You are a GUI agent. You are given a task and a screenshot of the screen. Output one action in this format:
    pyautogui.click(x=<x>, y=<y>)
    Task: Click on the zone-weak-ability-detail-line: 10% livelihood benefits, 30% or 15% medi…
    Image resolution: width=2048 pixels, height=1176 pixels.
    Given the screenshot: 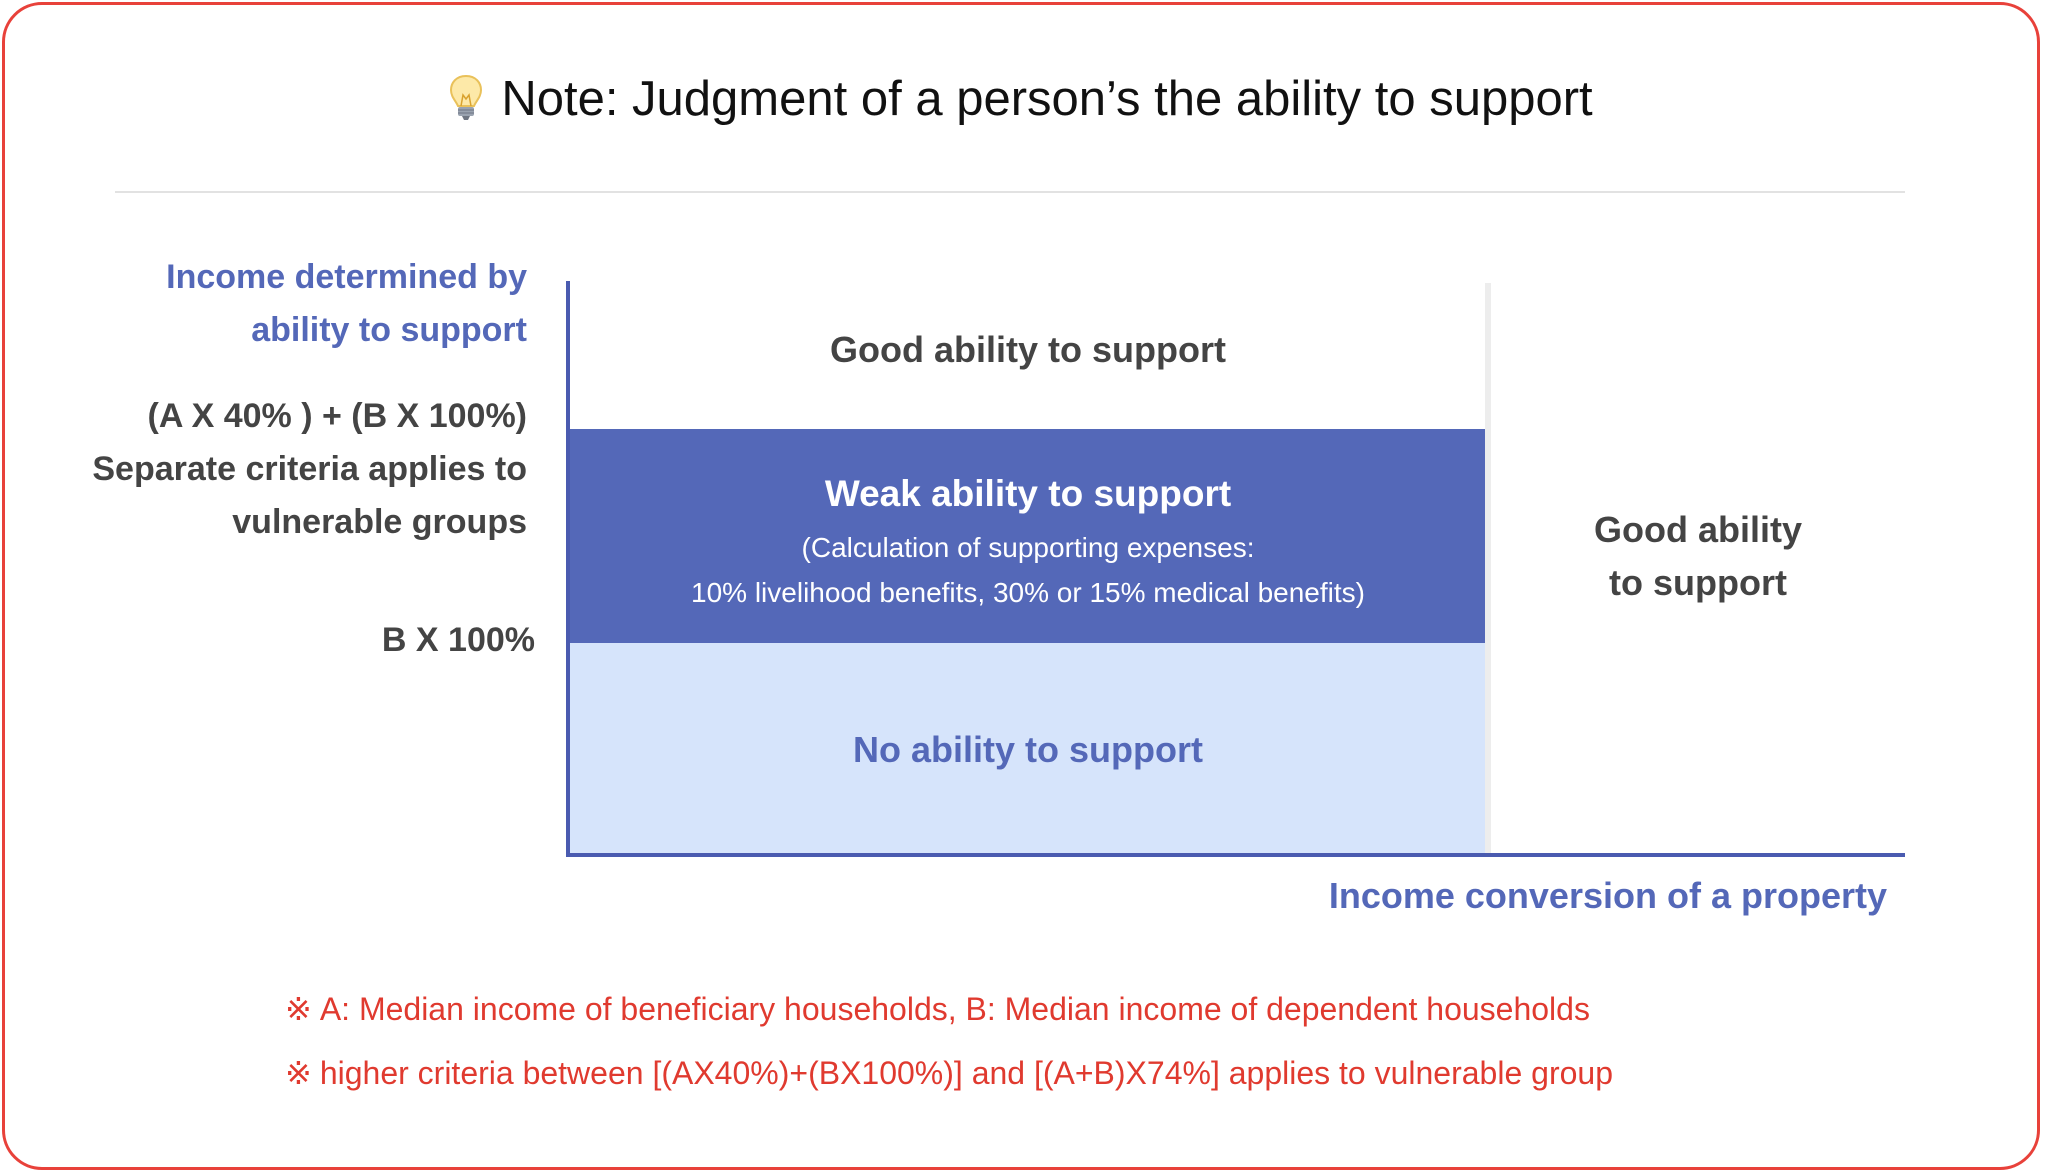 What is the action you would take?
    pyautogui.click(x=1028, y=592)
    